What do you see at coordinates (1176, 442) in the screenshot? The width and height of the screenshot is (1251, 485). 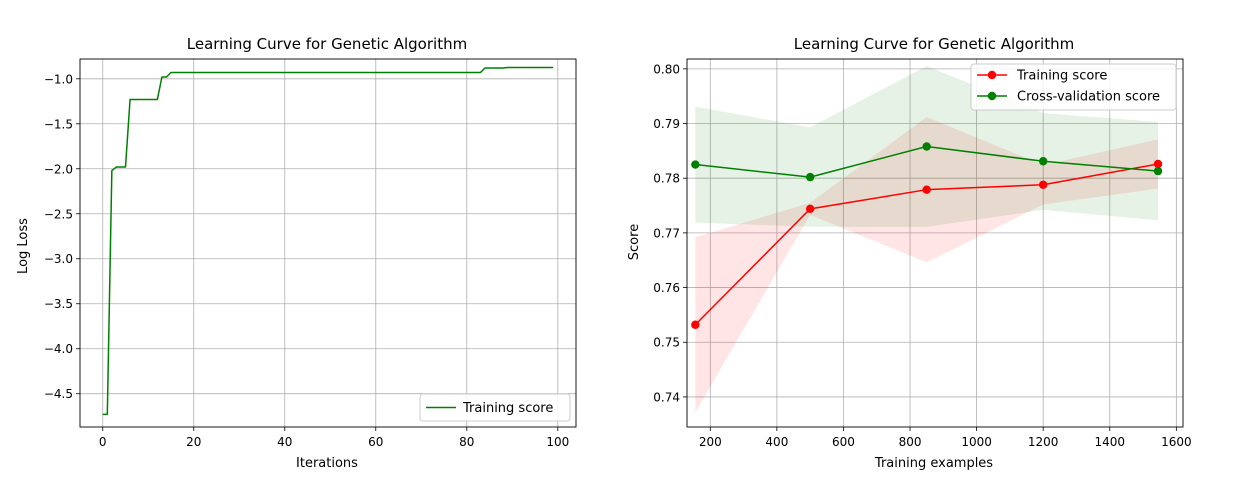 I see `x-tick-label: 1600` at bounding box center [1176, 442].